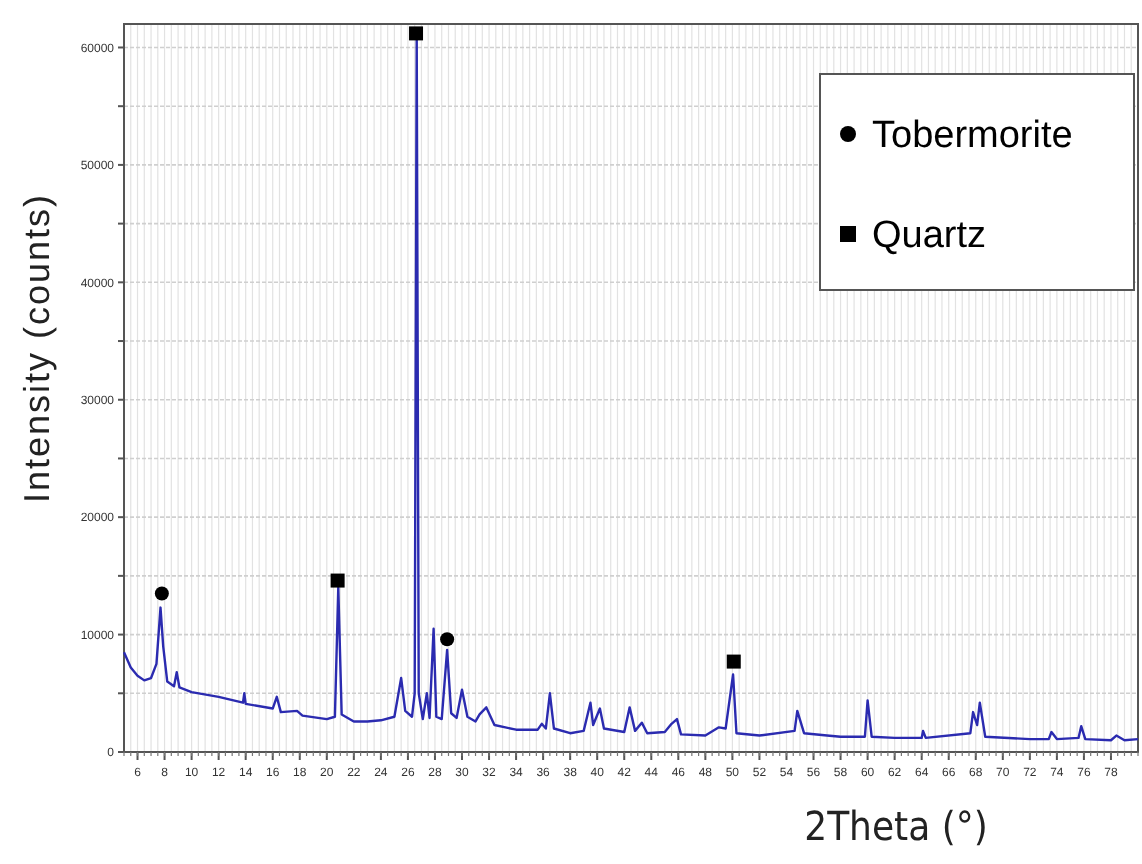 The height and width of the screenshot is (864, 1142). I want to click on x-axis-title: 2Theta (°), so click(896, 826).